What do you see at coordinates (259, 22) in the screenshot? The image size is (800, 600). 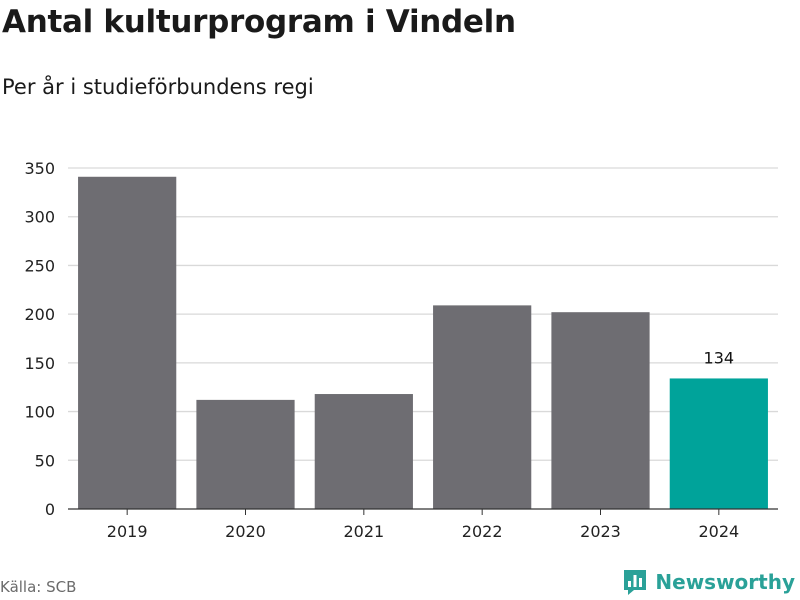 I see `chart-title: Antal kulturprogram i Vindeln` at bounding box center [259, 22].